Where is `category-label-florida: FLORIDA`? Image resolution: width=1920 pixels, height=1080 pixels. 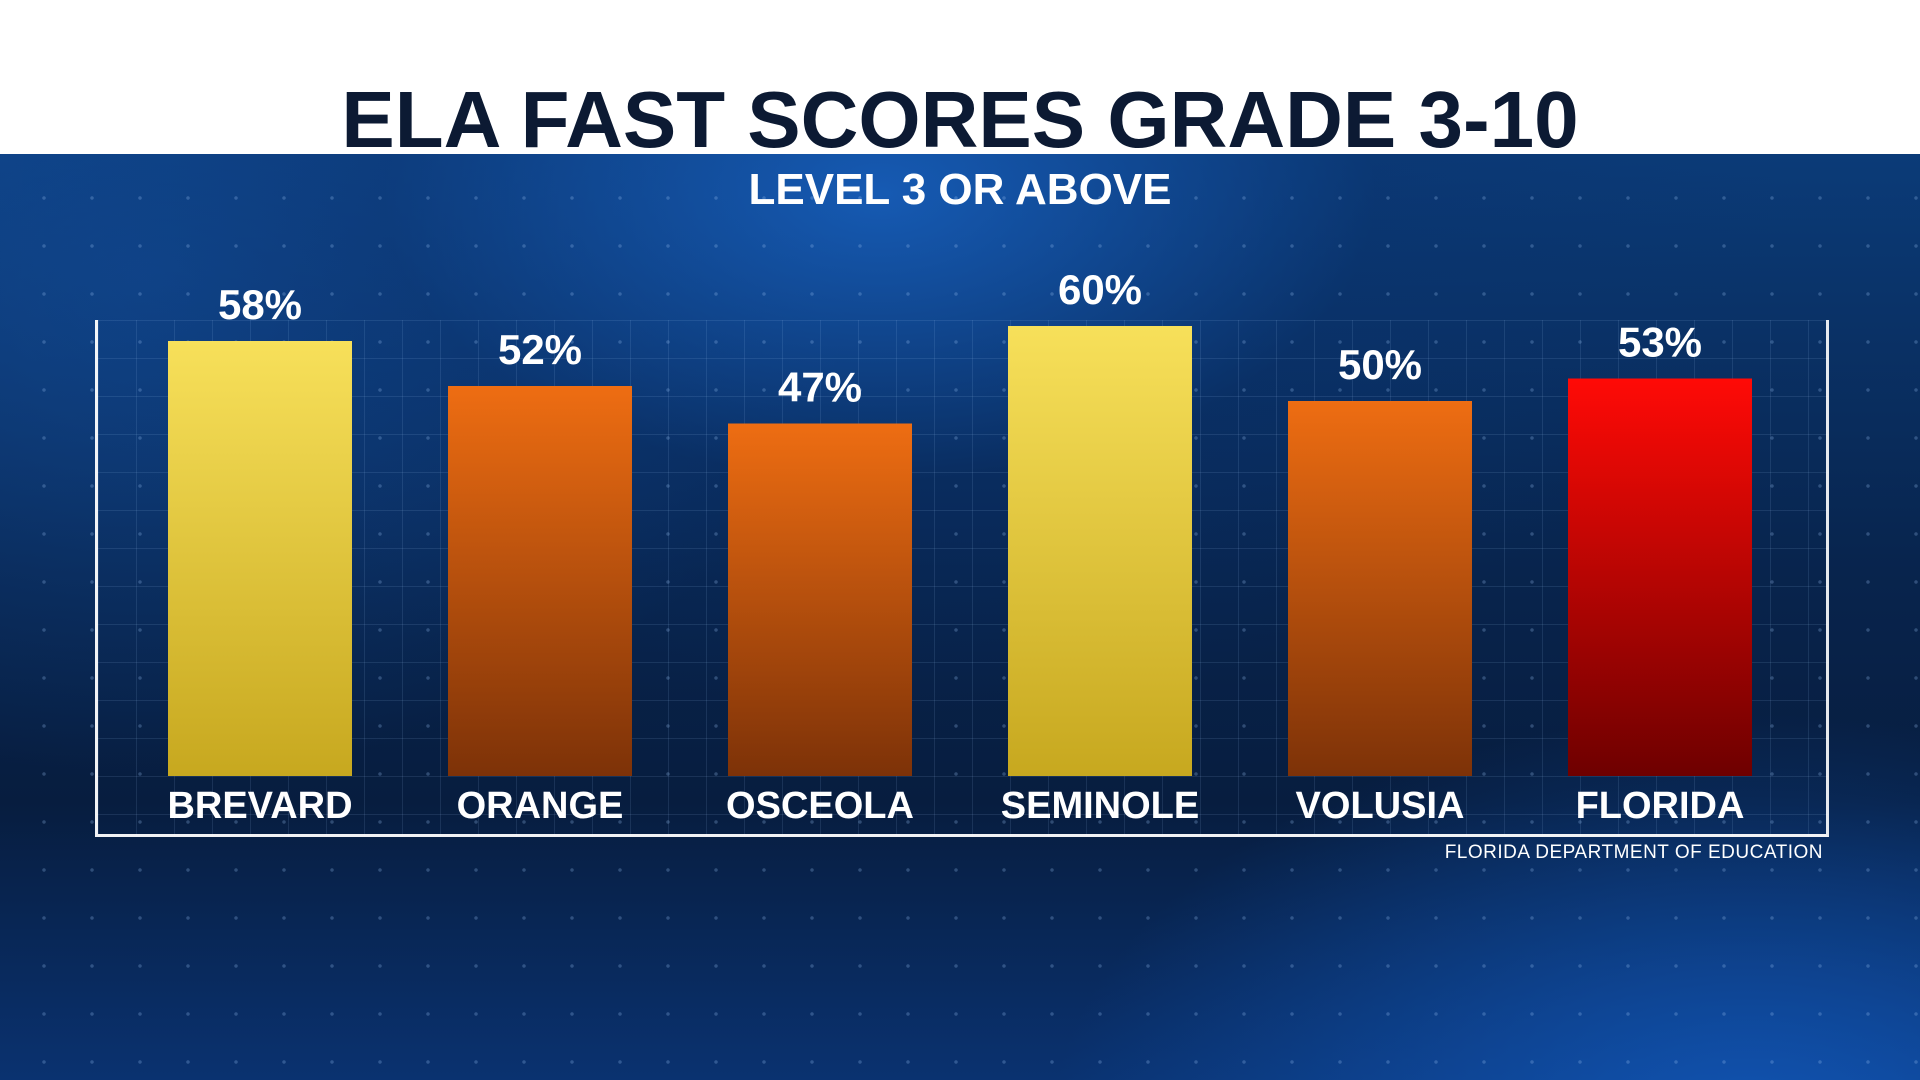
category-label-florida: FLORIDA is located at coordinates (1660, 806).